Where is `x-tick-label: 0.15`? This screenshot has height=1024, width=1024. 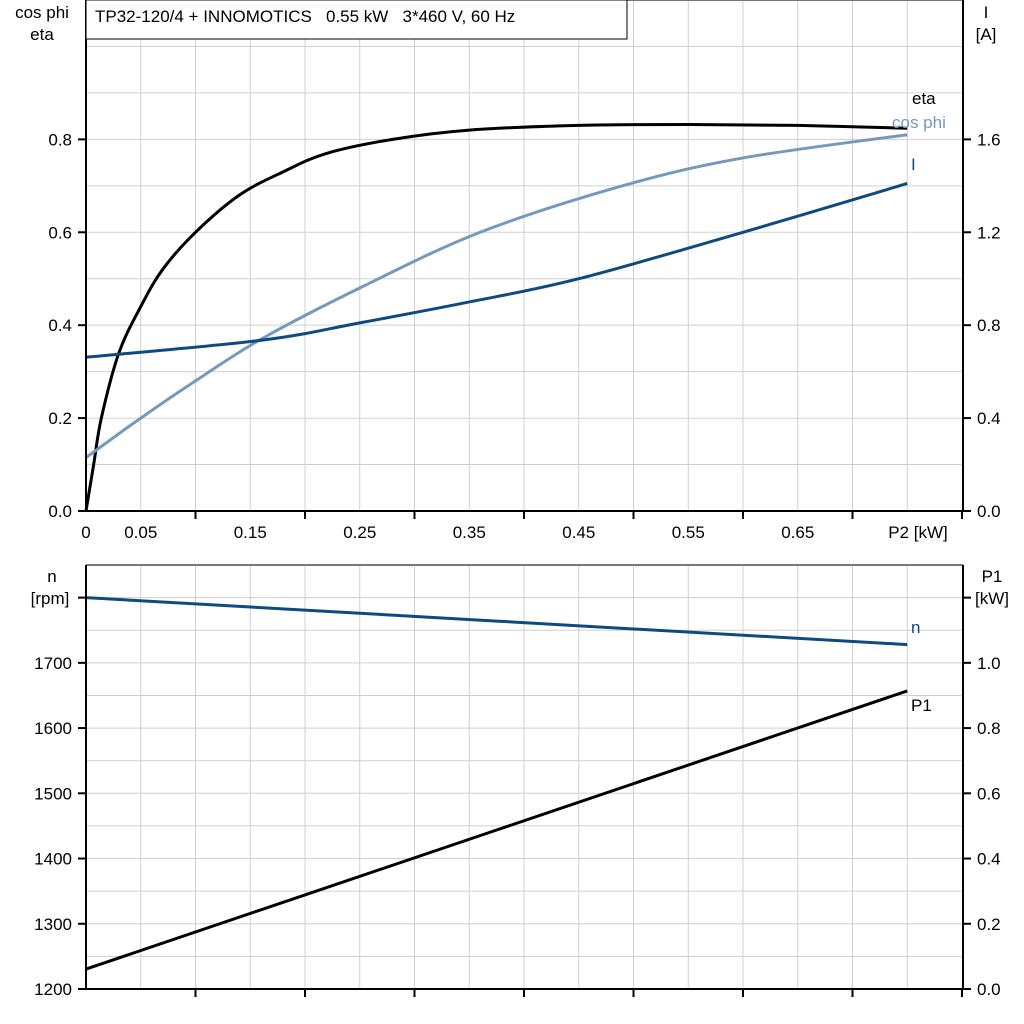 x-tick-label: 0.15 is located at coordinates (250, 532).